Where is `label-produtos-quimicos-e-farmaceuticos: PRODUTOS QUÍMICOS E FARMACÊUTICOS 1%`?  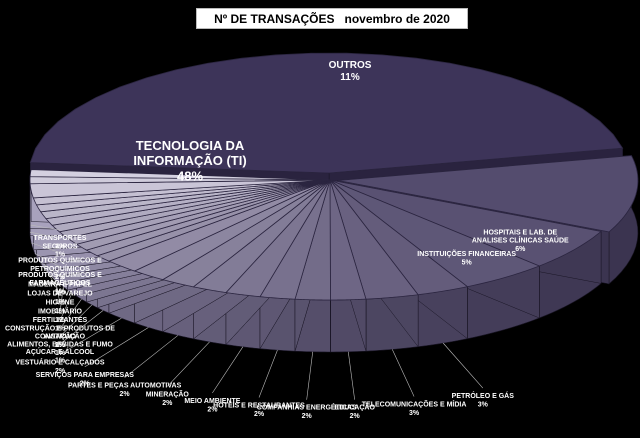 label-produtos-quimicos-e-farmaceuticos: PRODUTOS QUÍMICOS E FARMACÊUTICOS 1% is located at coordinates (60, 282).